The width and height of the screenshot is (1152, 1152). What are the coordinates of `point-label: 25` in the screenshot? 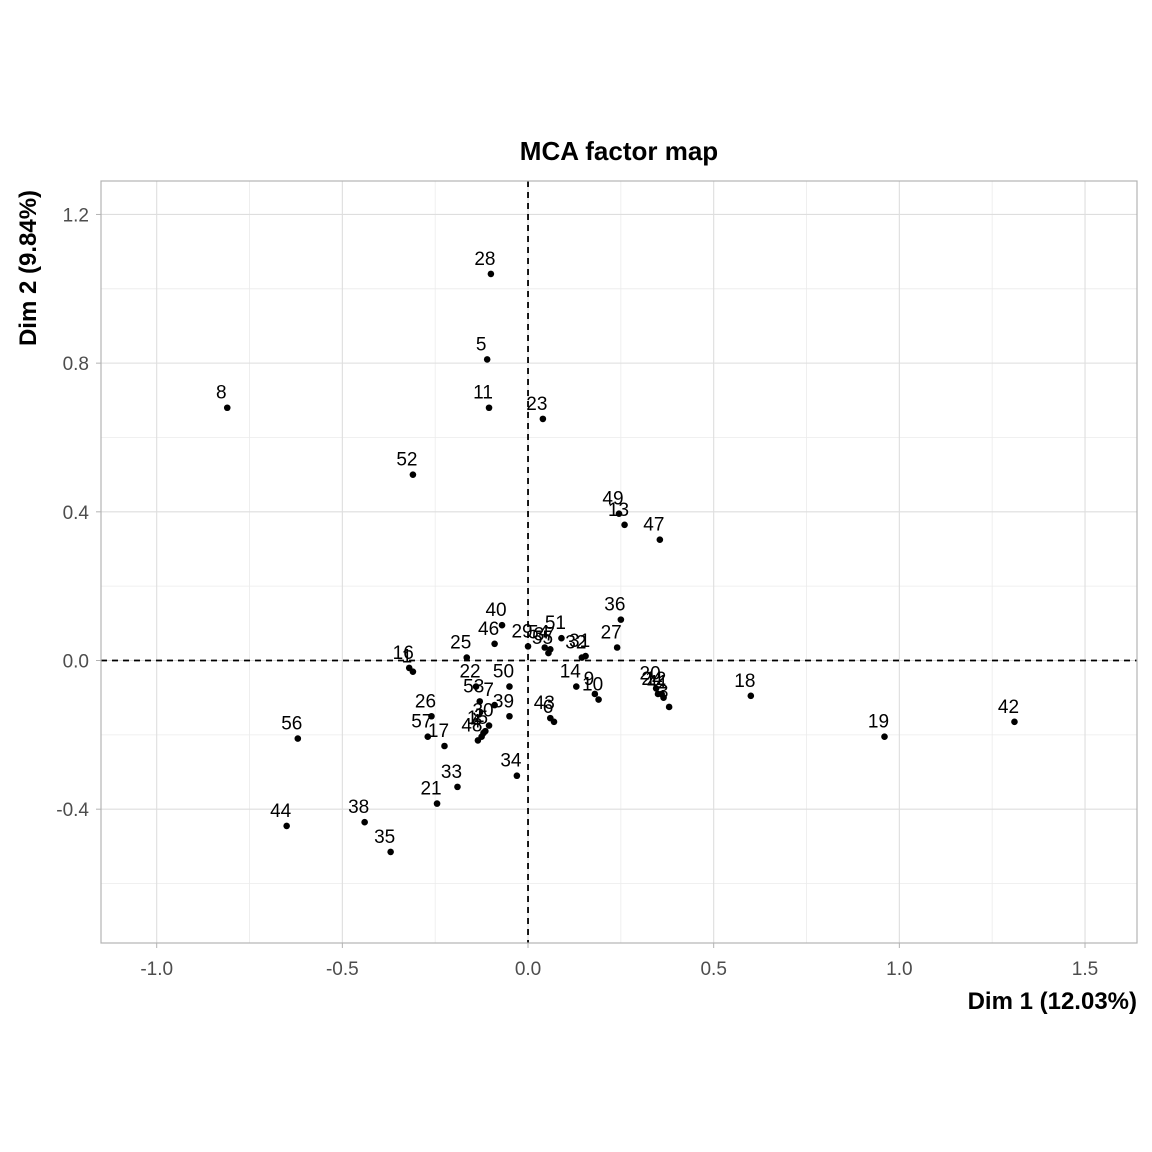 It's located at (460, 643).